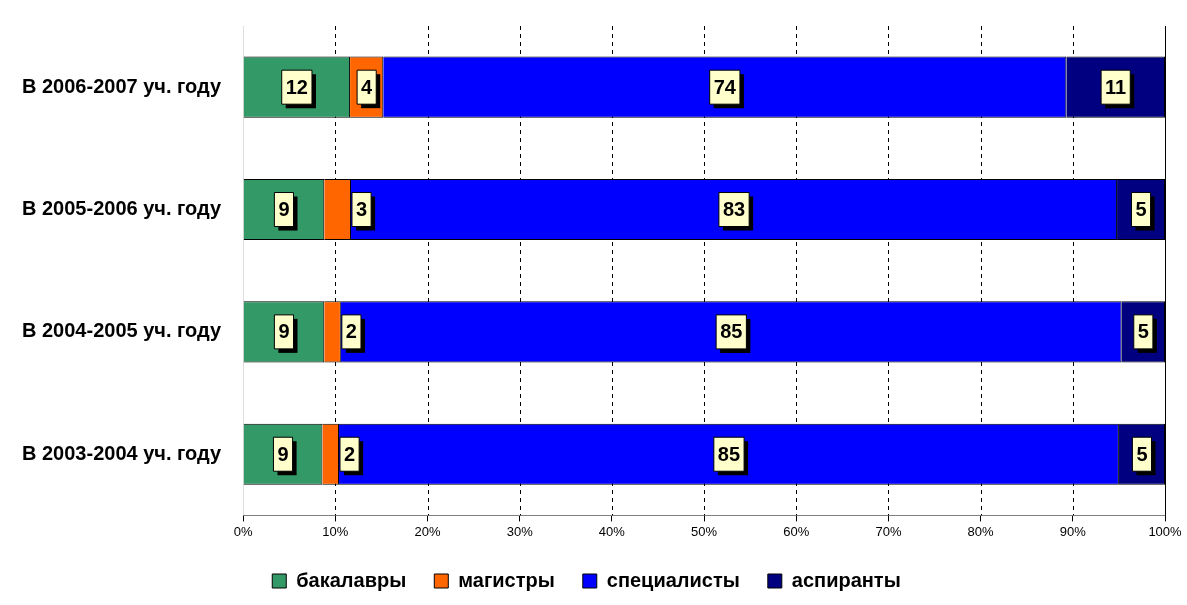  Describe the element at coordinates (1165, 531) in the screenshot. I see `x-tick-label: 100%` at that location.